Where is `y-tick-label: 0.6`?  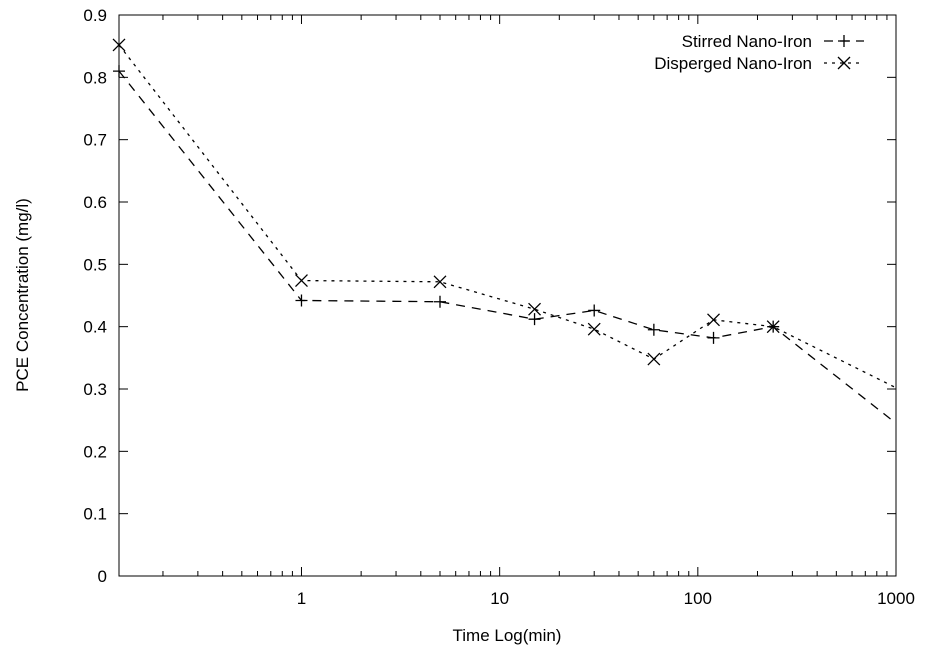
y-tick-label: 0.6 is located at coordinates (95, 202).